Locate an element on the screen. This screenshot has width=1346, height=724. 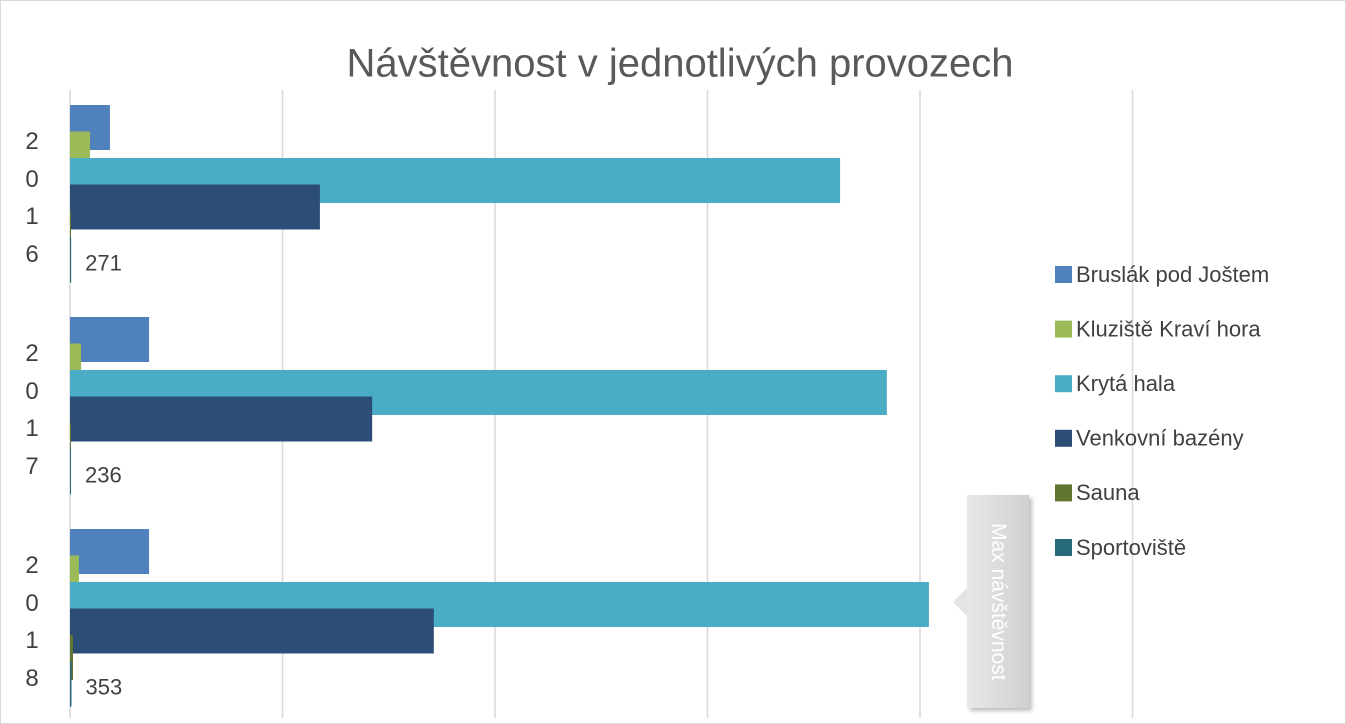
y-tick-label: 2018 is located at coordinates (32, 622).